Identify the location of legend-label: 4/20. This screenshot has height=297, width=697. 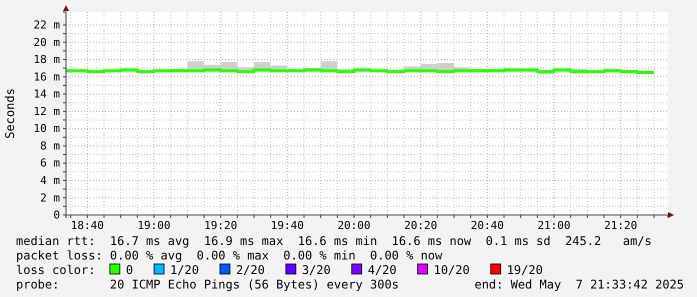
(382, 270).